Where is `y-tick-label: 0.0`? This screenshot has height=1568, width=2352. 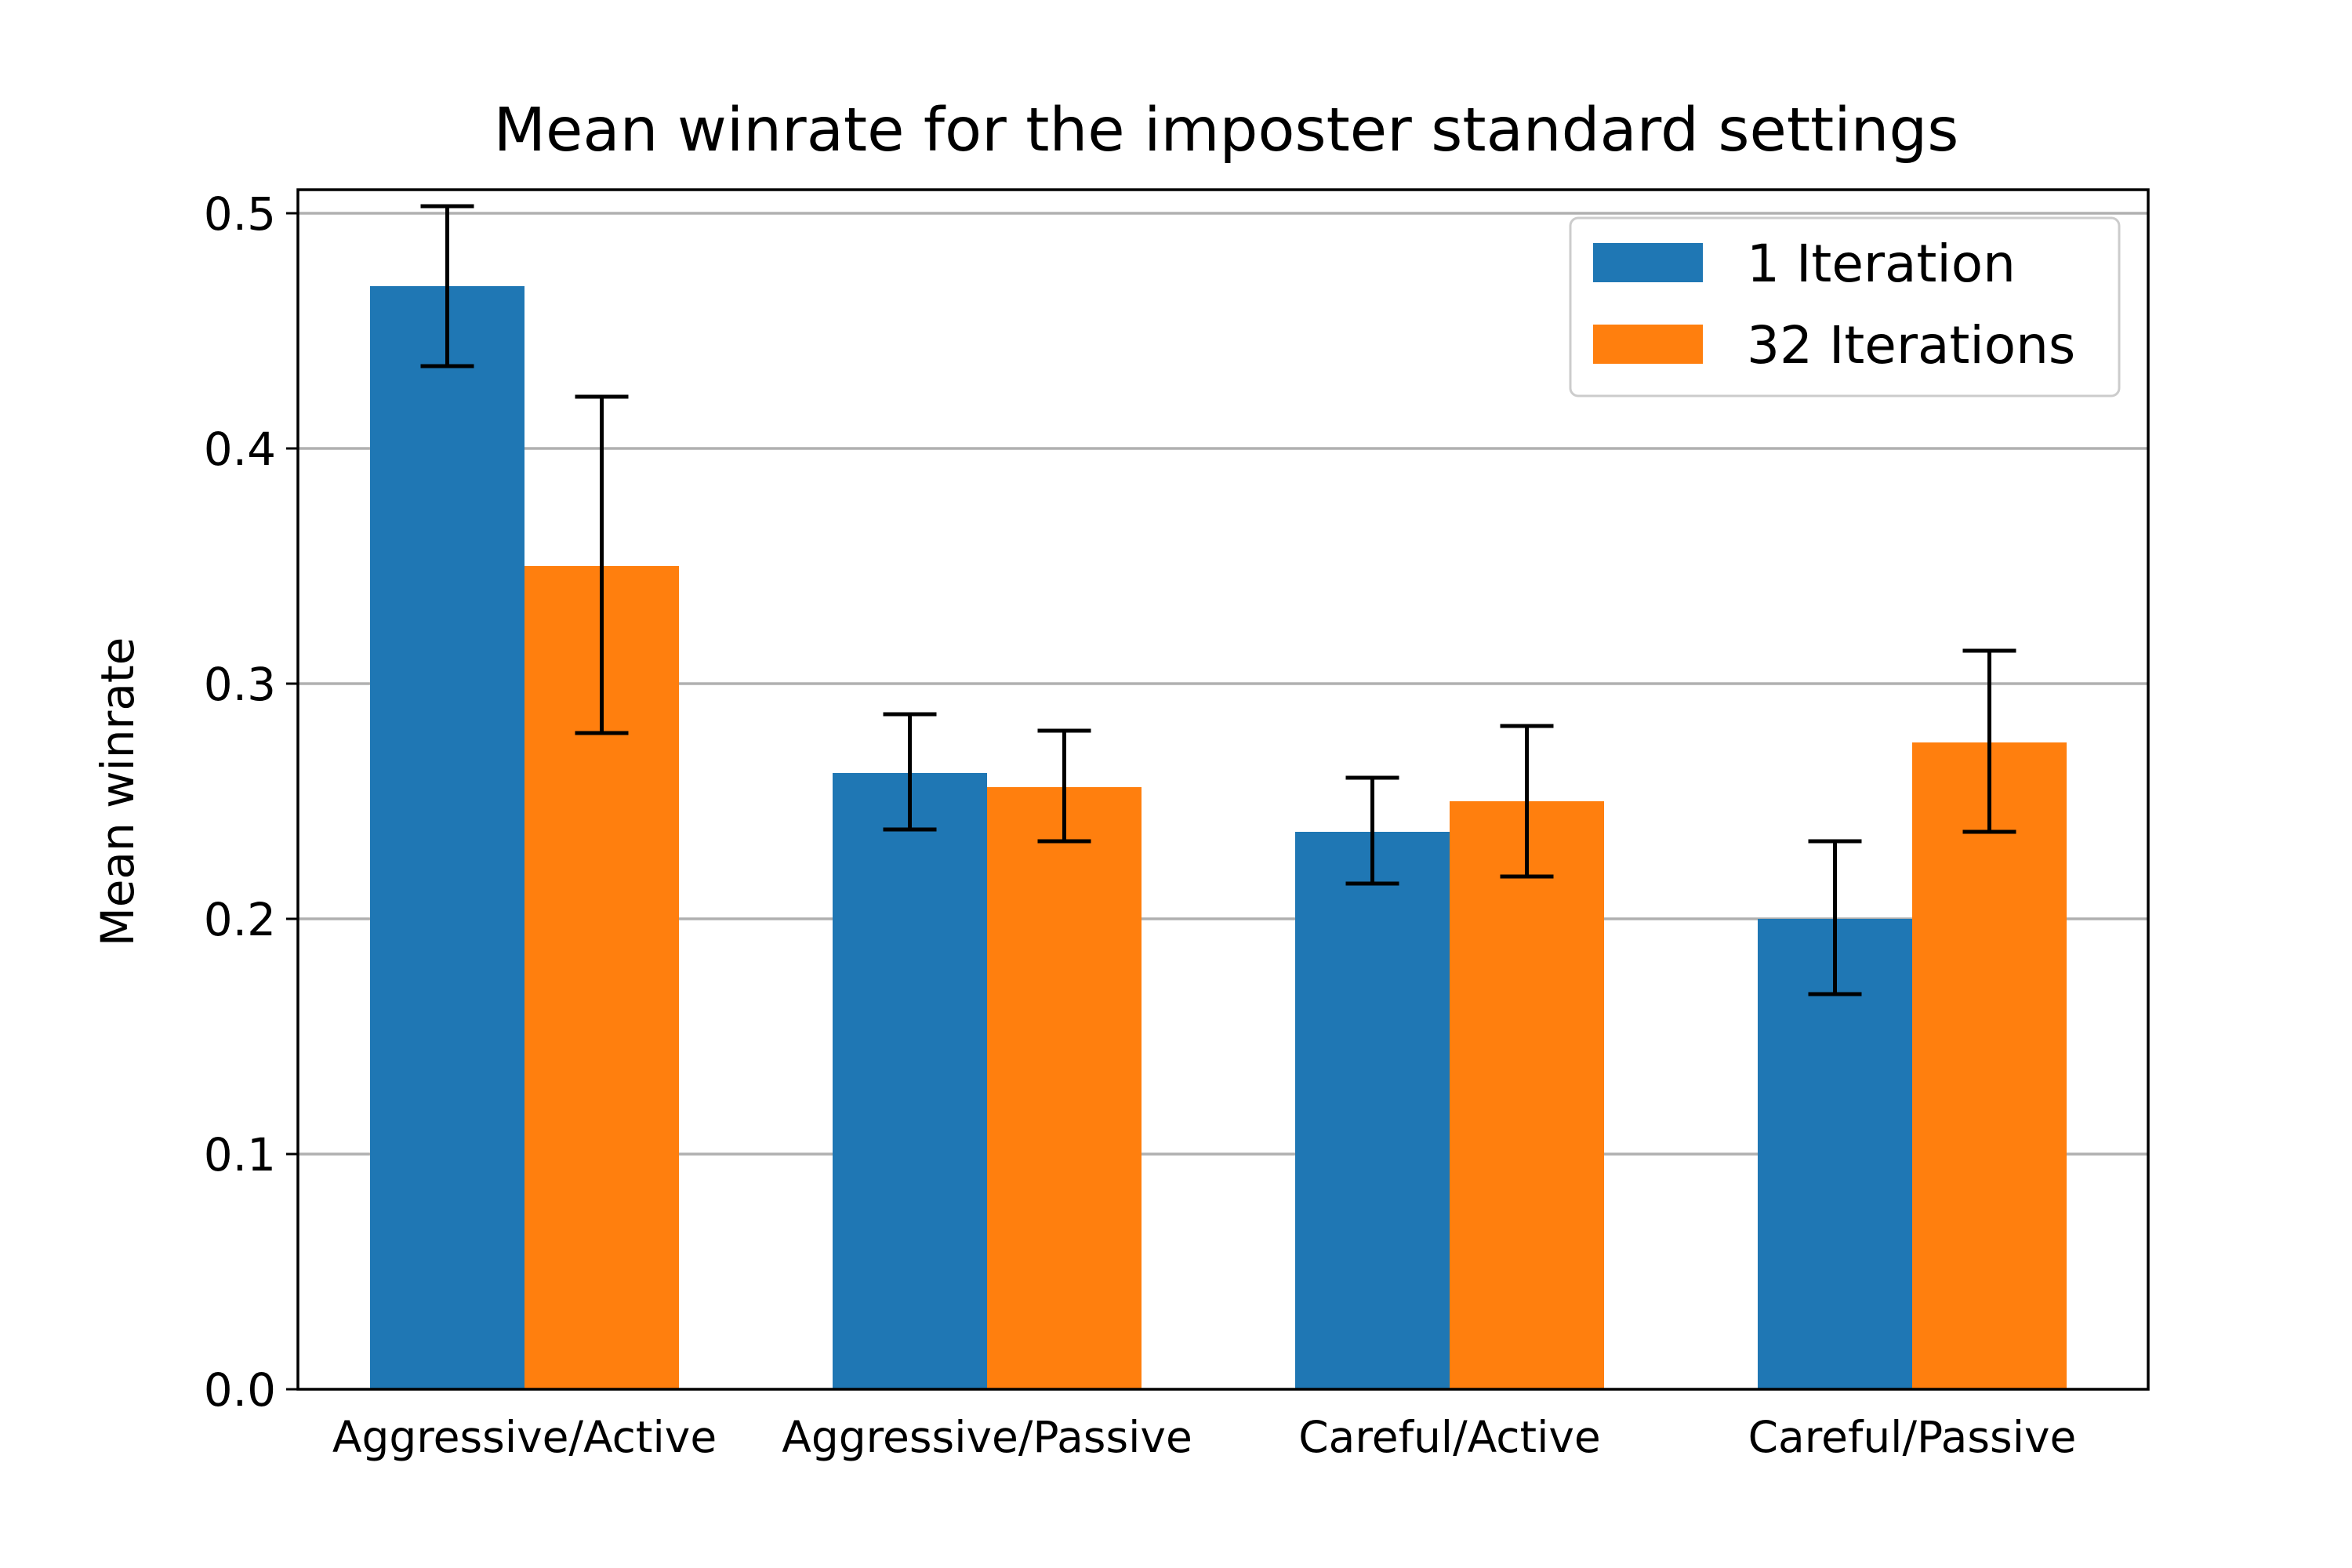 y-tick-label: 0.0 is located at coordinates (240, 1390).